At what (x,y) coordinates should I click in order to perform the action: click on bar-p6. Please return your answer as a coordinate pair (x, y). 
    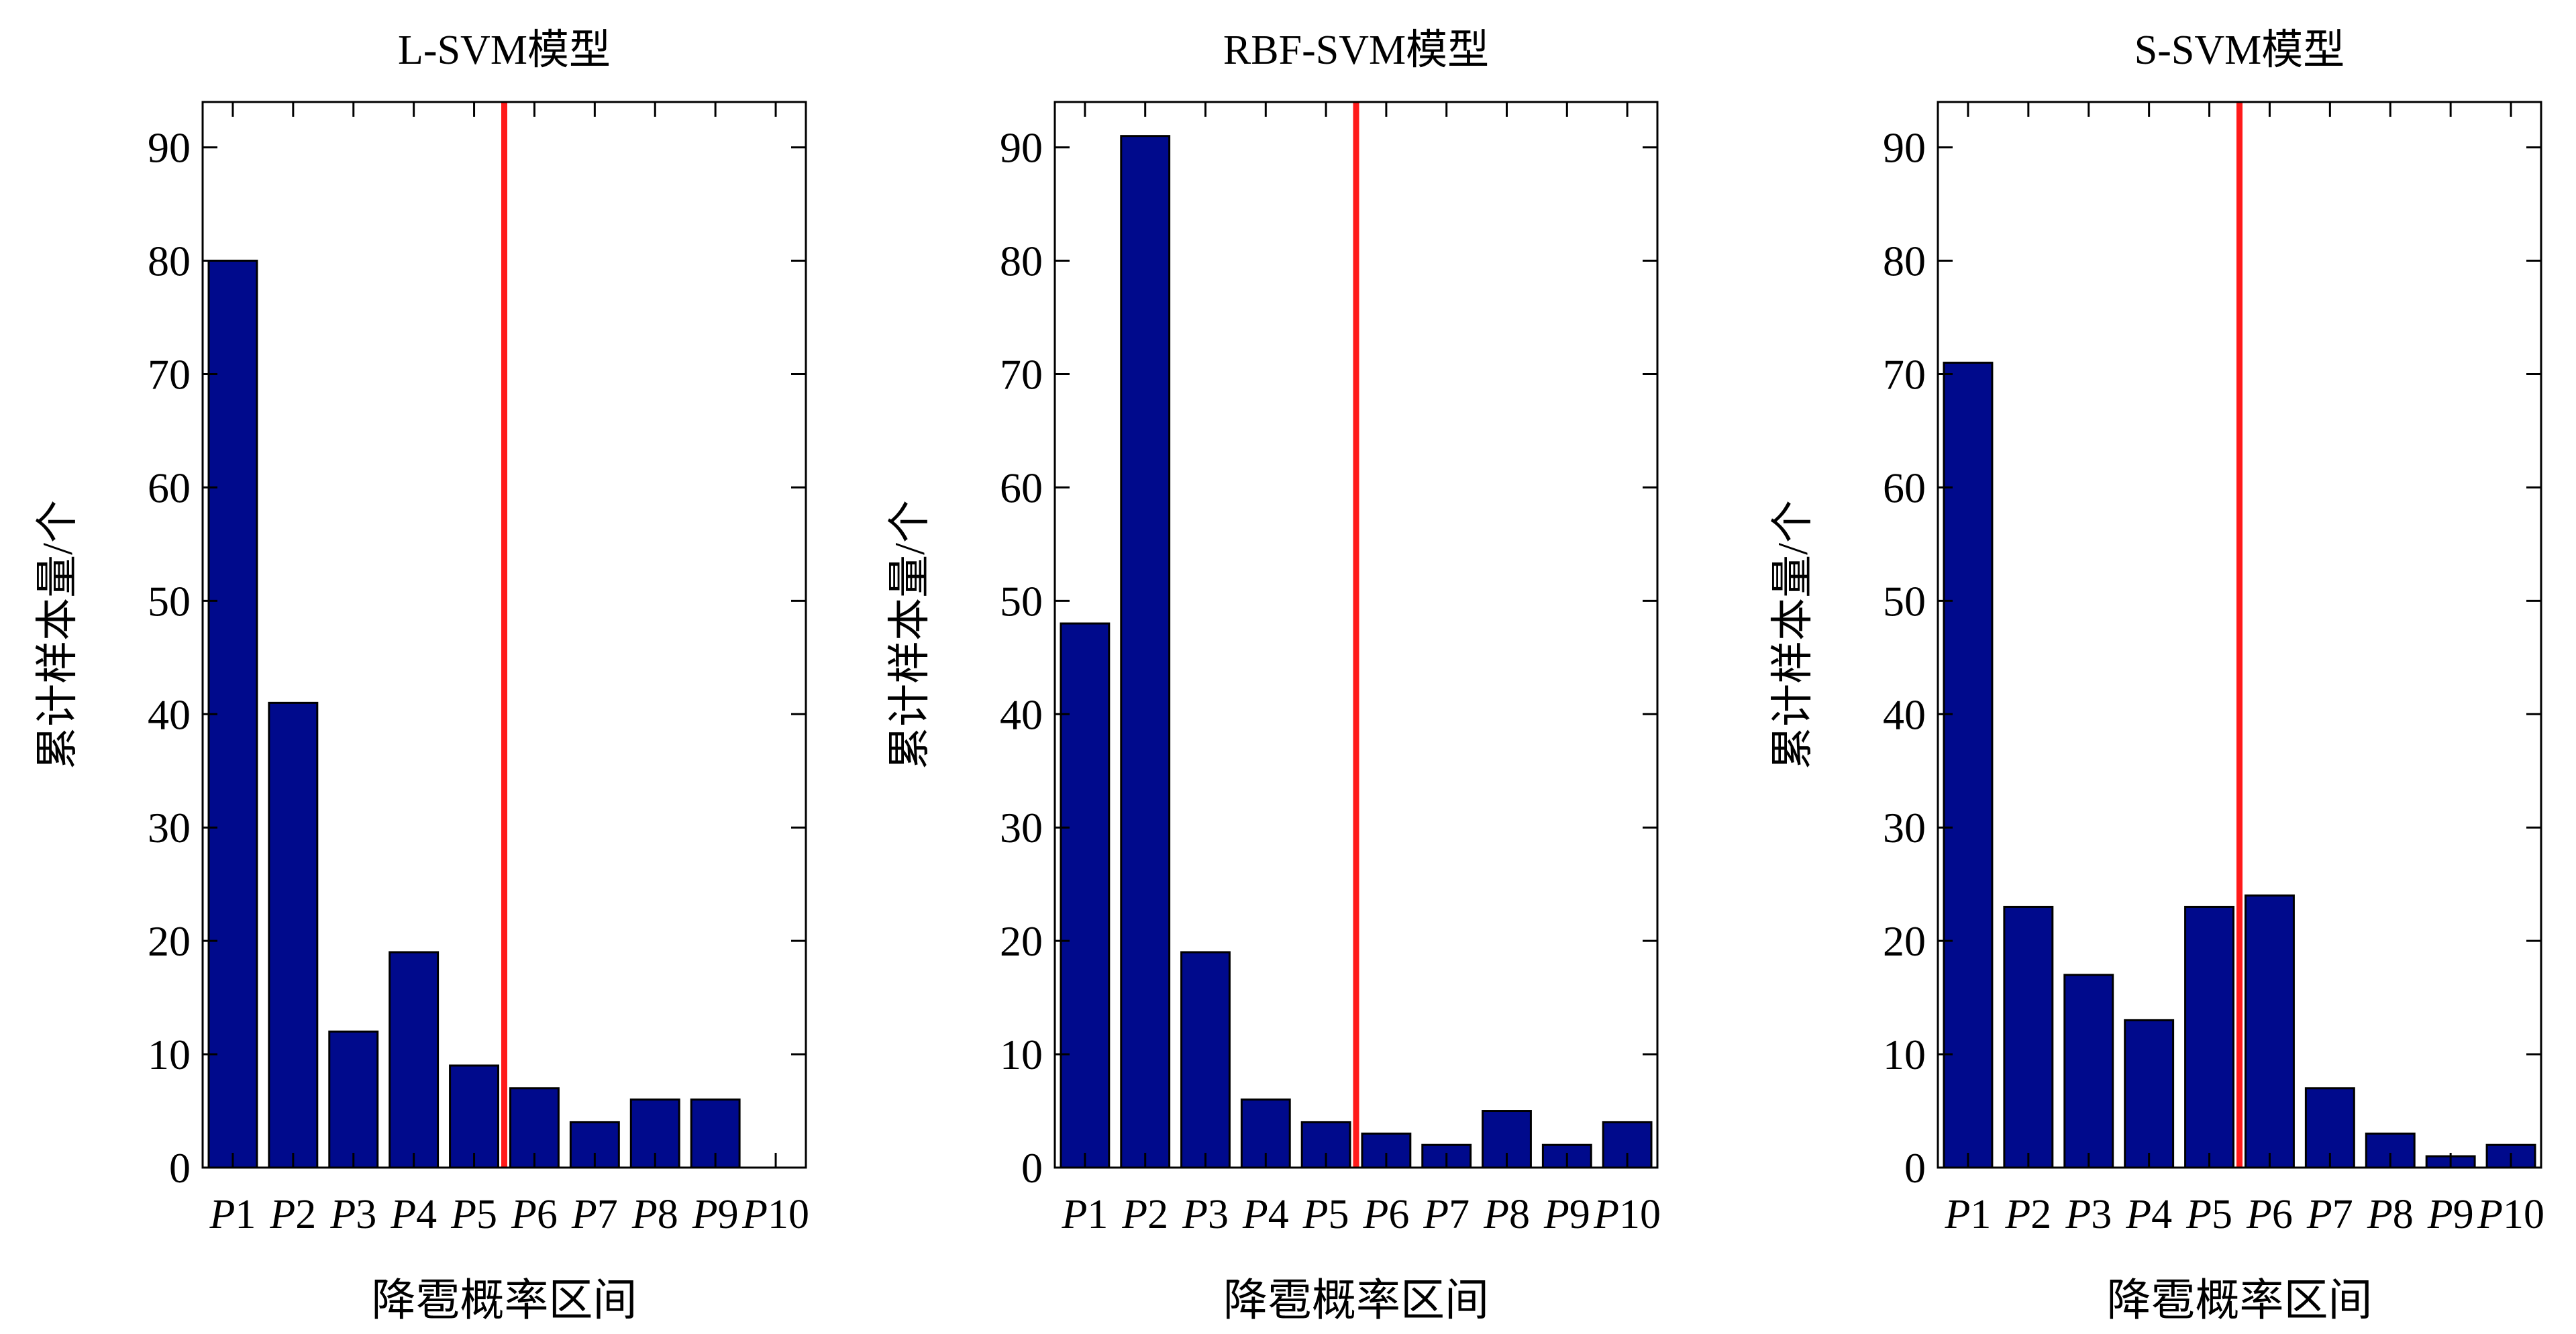
    Looking at the image, I should click on (2269, 1031).